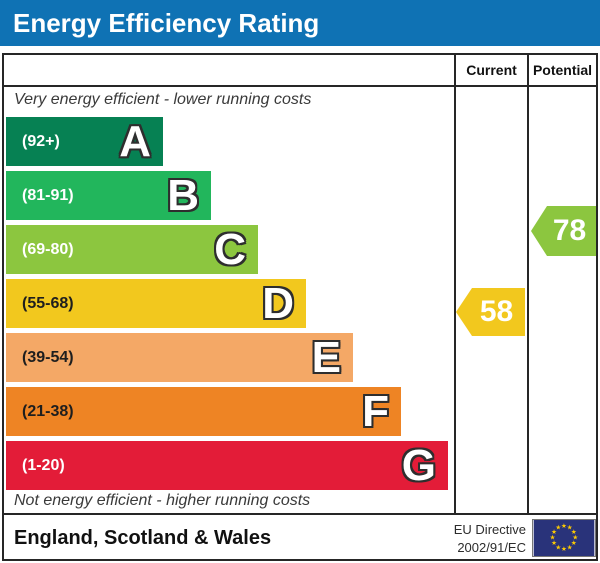  Describe the element at coordinates (48, 195) in the screenshot. I see `band-b-range: (81-91)` at that location.